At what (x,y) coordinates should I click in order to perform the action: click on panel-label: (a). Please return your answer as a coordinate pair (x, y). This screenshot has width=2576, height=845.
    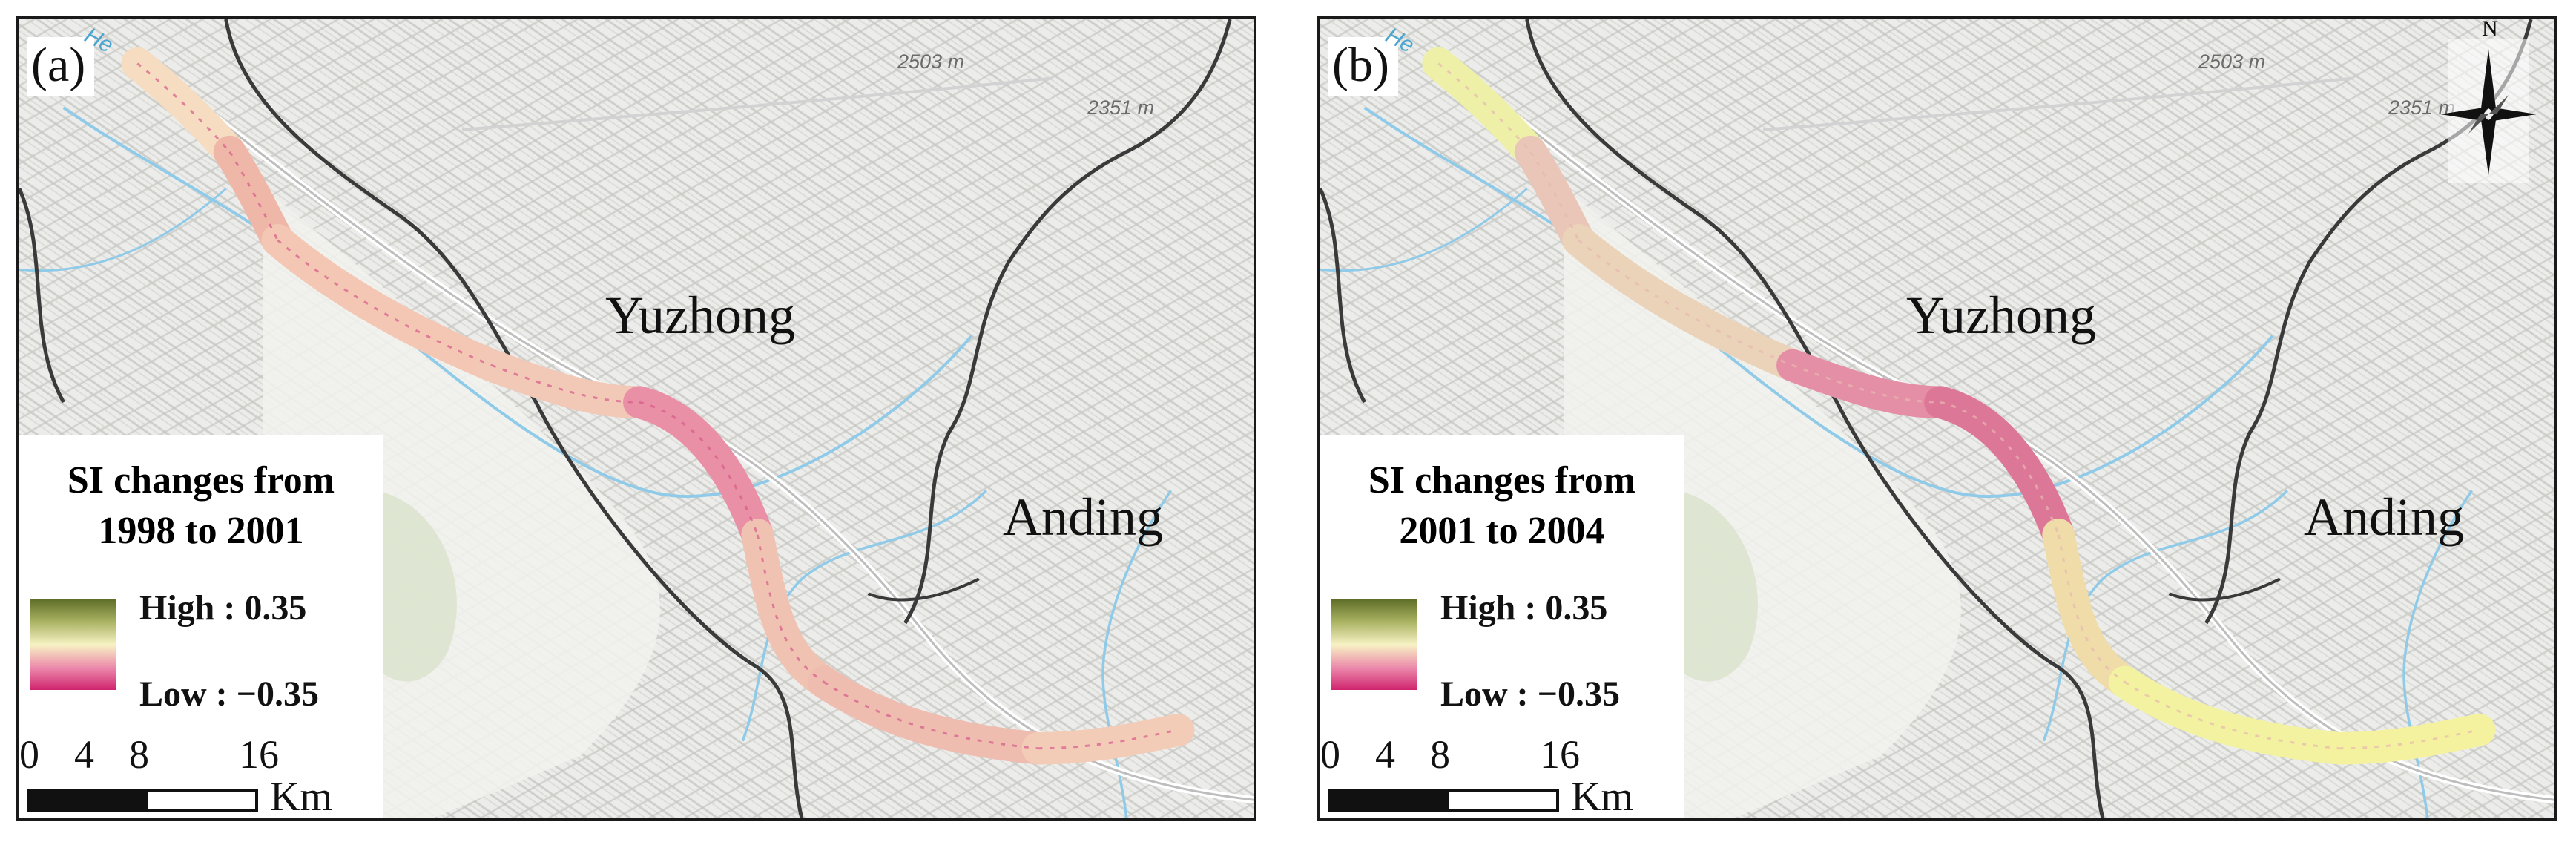
    Looking at the image, I should click on (61, 66).